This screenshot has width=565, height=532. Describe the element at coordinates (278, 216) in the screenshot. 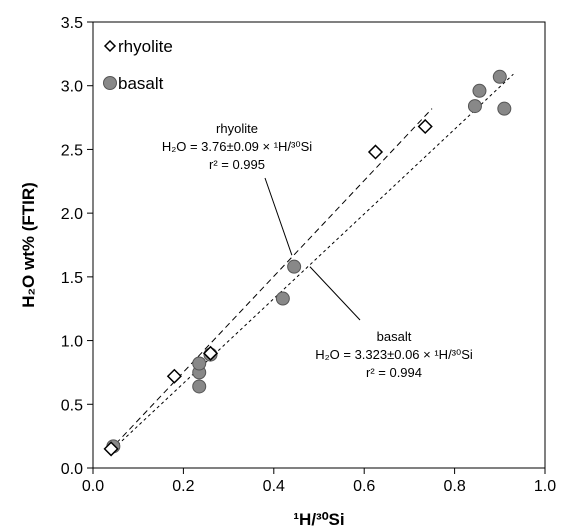

I see `rhyolite-annotation-pointer` at that location.